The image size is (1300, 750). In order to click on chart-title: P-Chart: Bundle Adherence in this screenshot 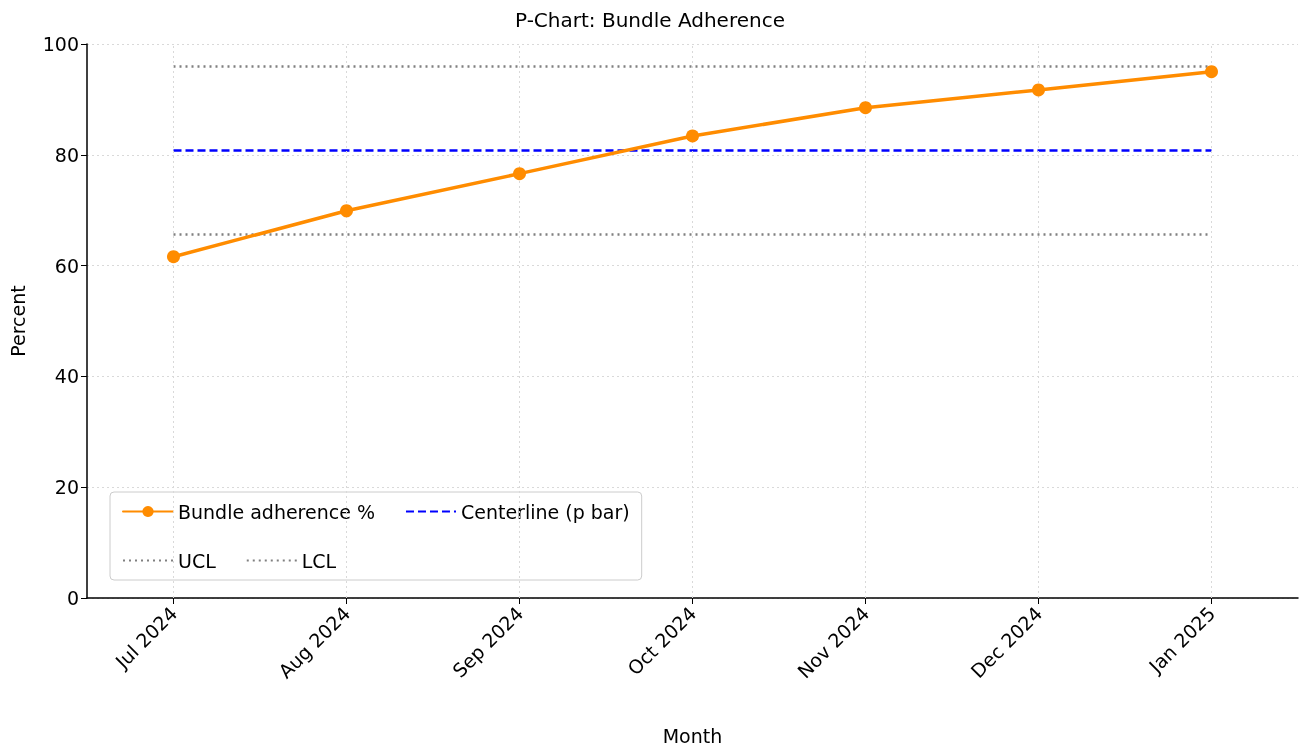, I will do `click(650, 20)`.